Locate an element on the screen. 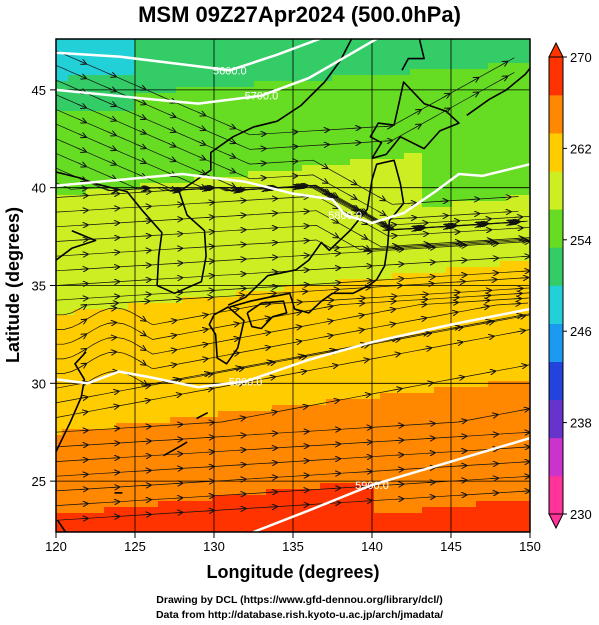  x-axis: 120 125 130 135 140 145 150 is located at coordinates (293, 543).